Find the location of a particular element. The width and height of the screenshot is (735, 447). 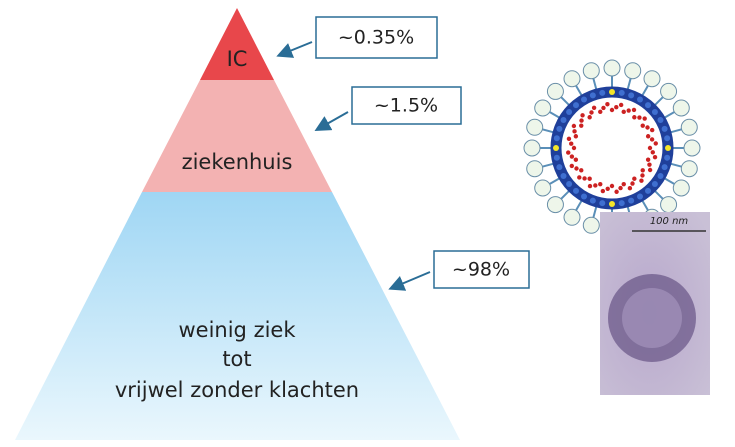

level-label: weinig ziek is located at coordinates (237, 330).